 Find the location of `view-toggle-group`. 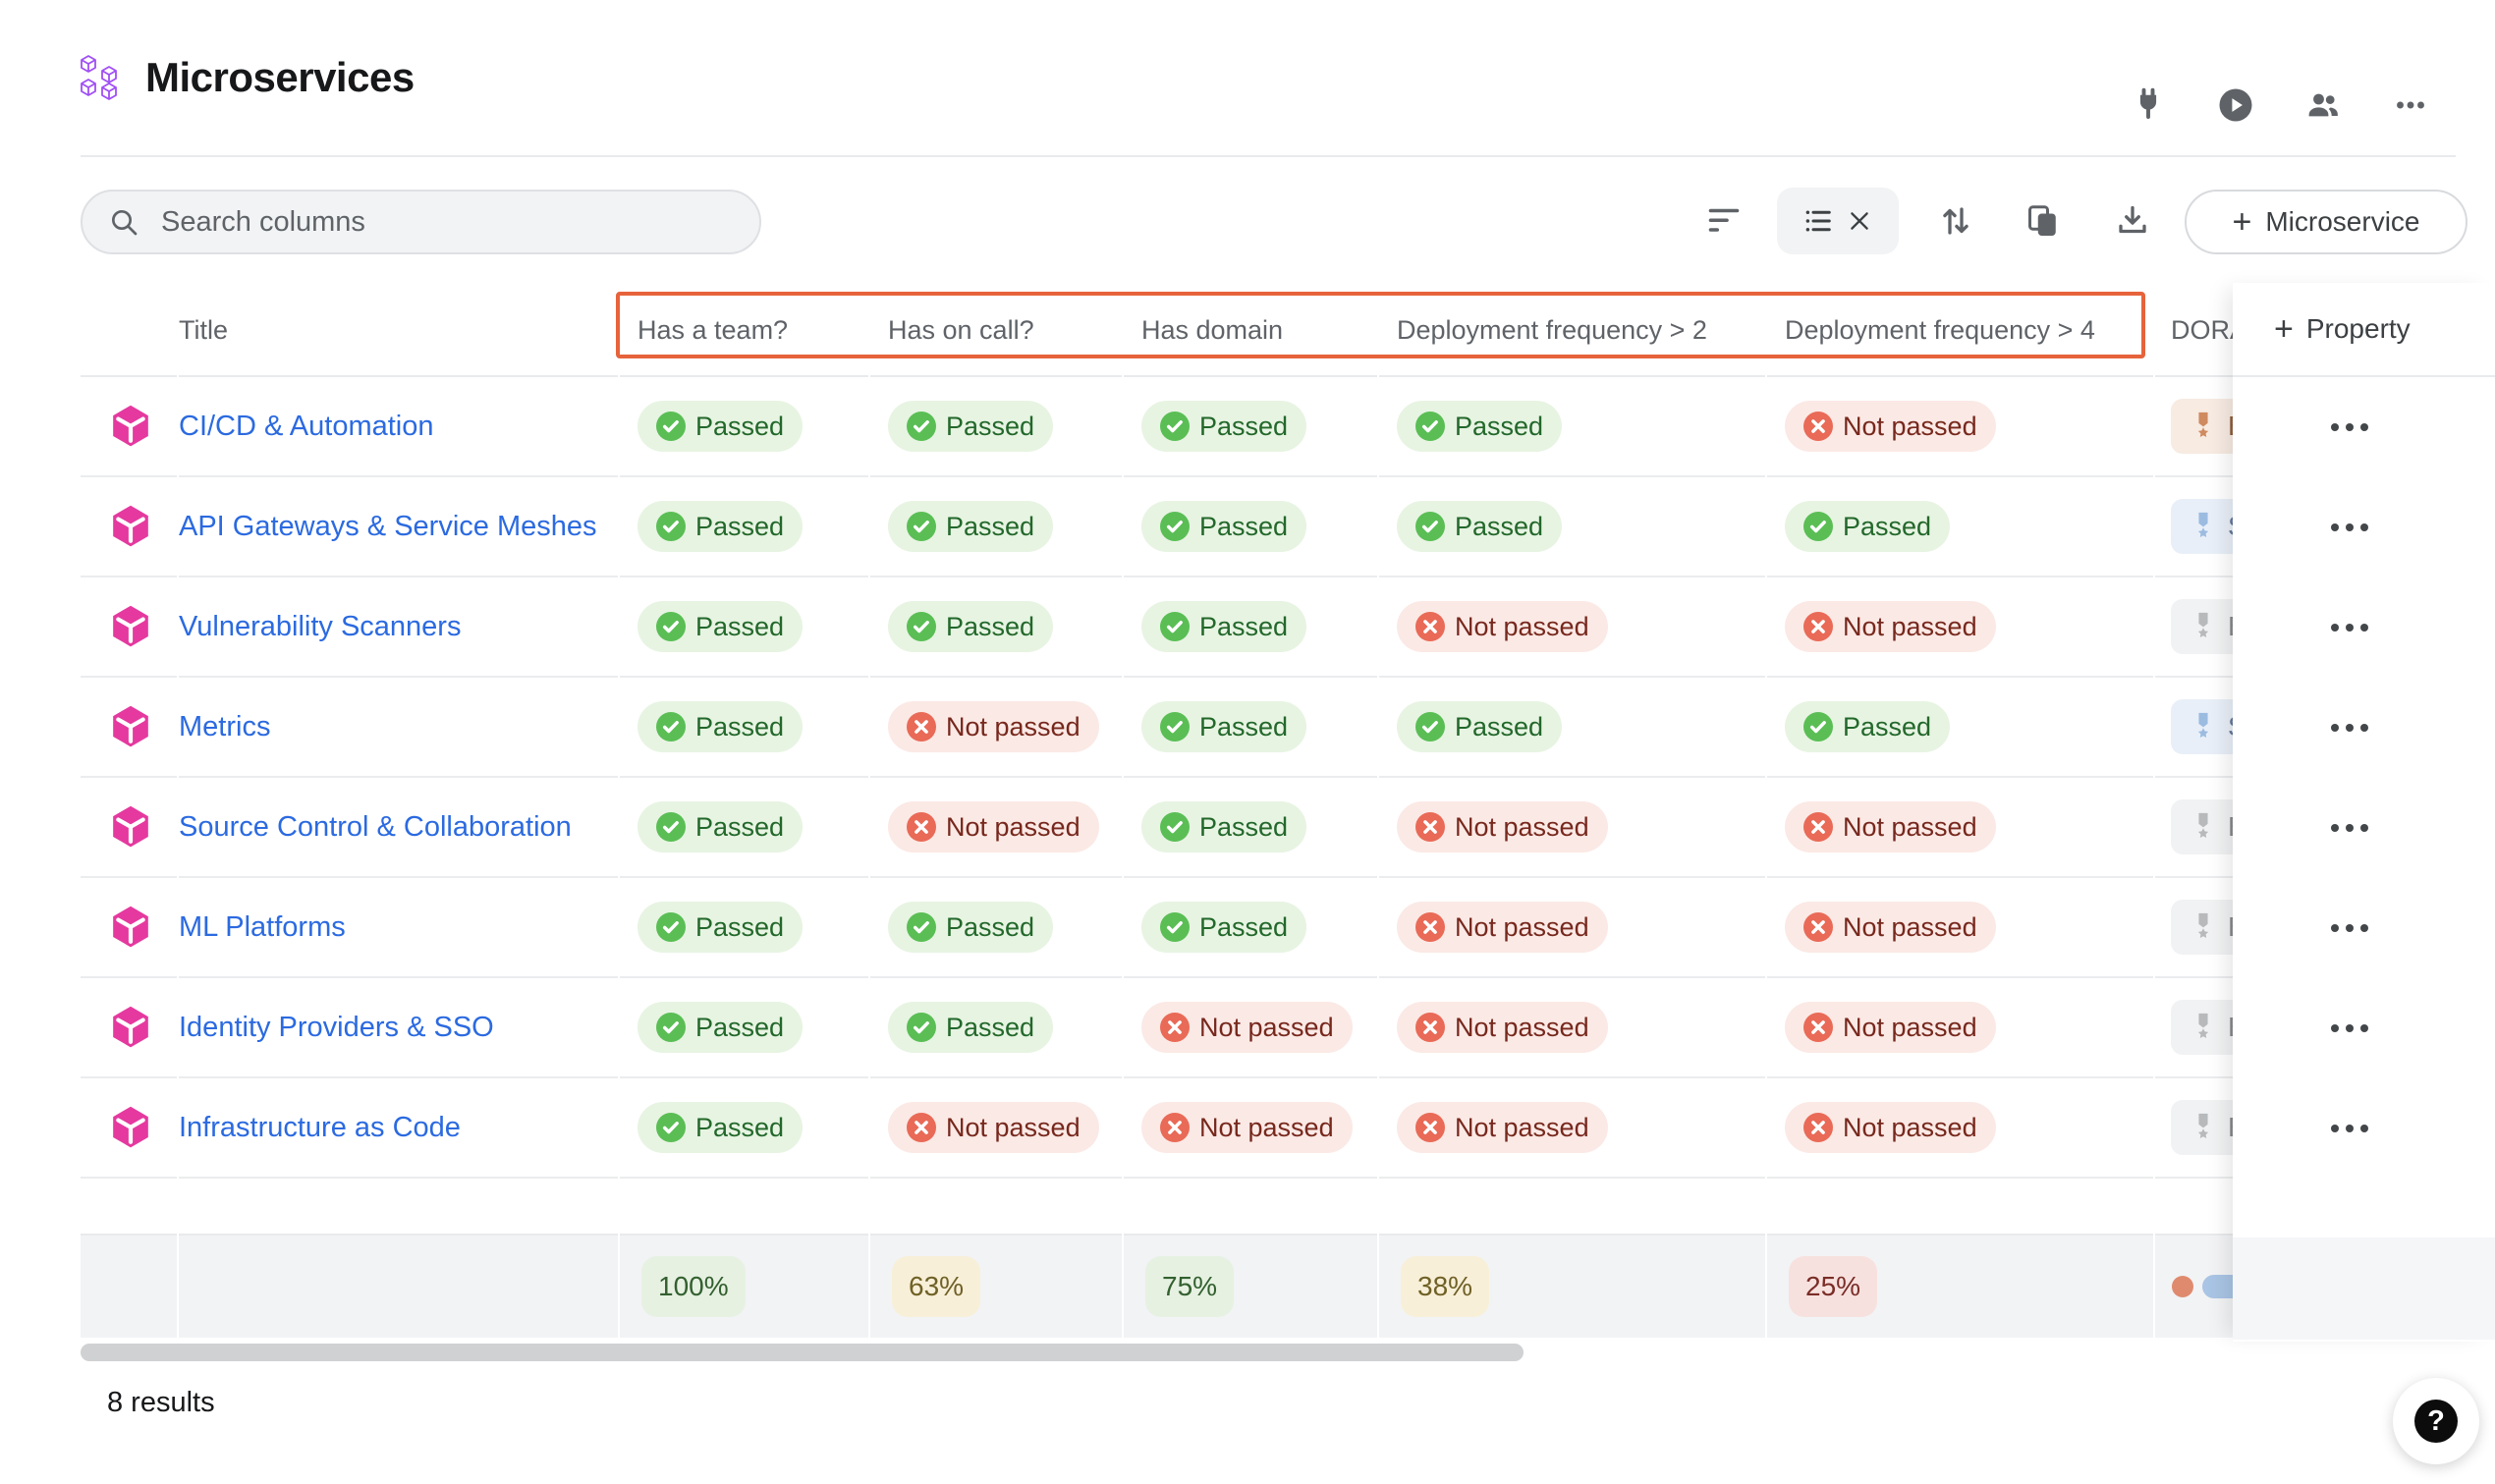

view-toggle-group is located at coordinates (1838, 221).